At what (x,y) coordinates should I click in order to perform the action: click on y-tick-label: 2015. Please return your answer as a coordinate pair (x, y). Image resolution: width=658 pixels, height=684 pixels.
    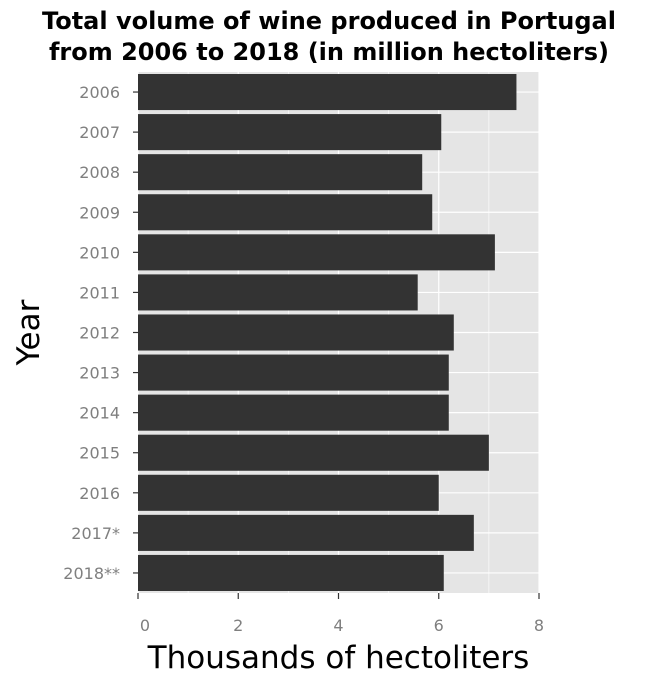
    Looking at the image, I should click on (99, 453).